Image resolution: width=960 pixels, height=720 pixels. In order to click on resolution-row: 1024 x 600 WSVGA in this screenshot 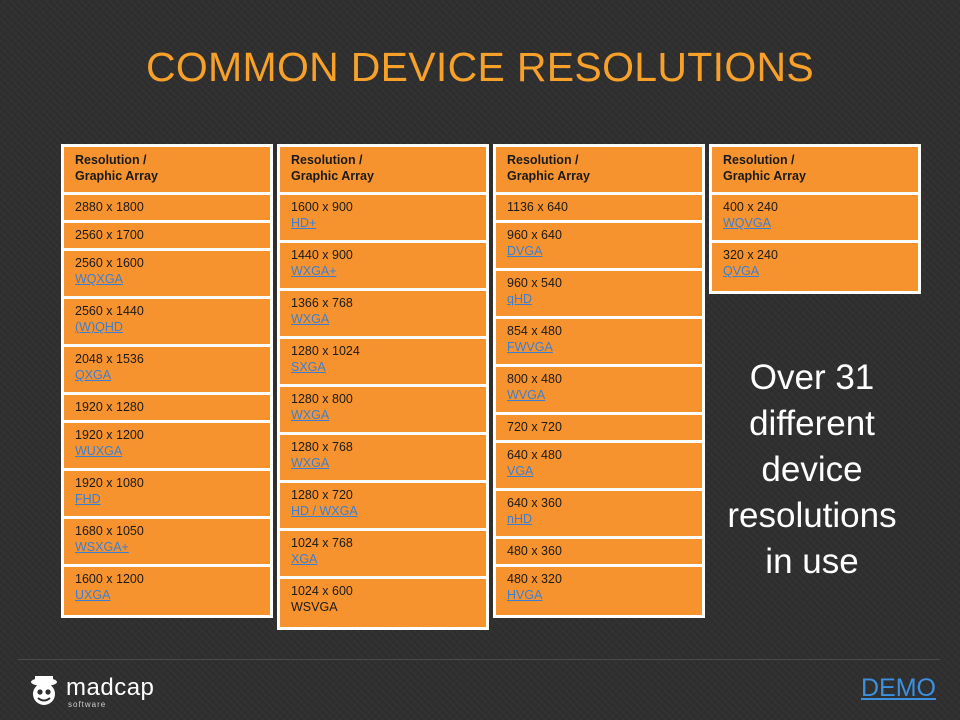, I will do `click(383, 603)`.